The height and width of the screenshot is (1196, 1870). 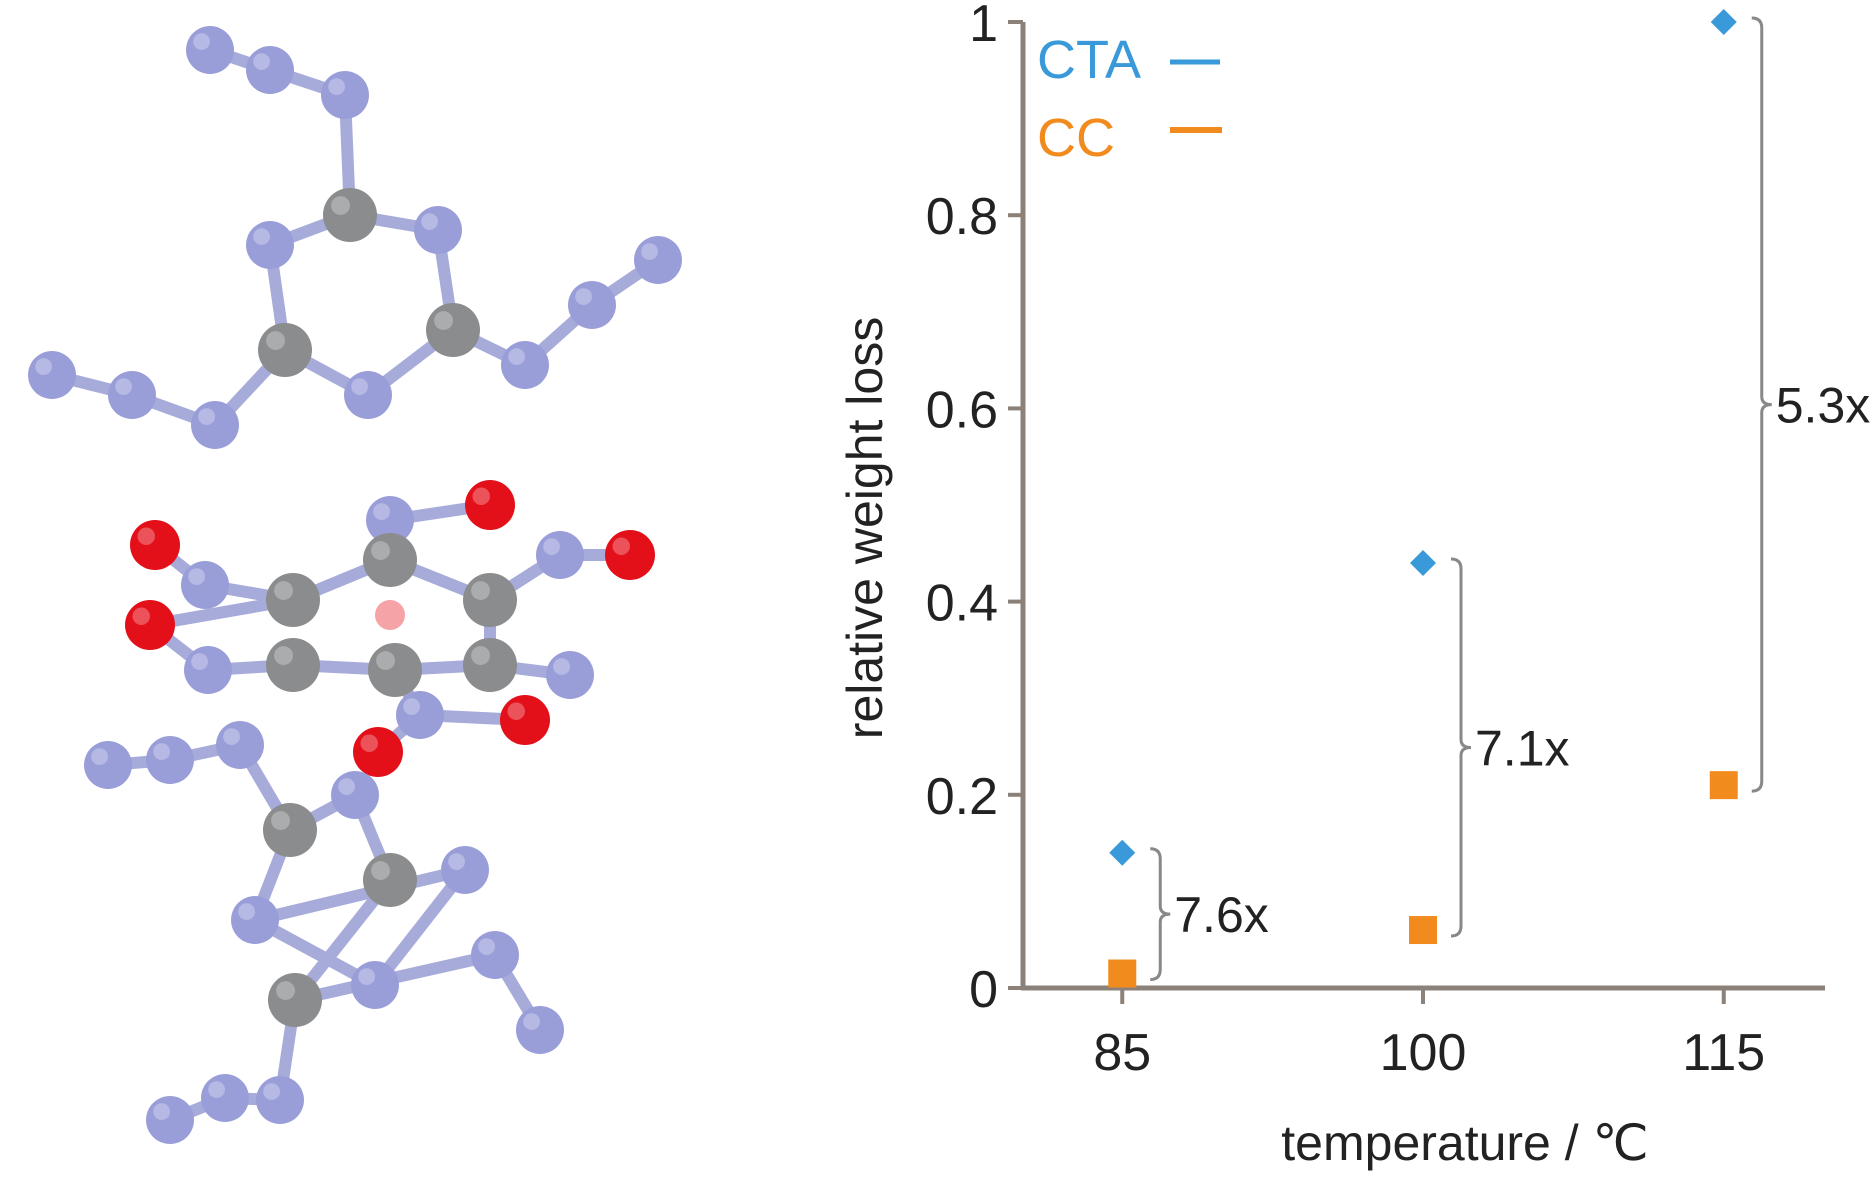 What do you see at coordinates (865, 528) in the screenshot?
I see `y-axis-label: relative weight loss` at bounding box center [865, 528].